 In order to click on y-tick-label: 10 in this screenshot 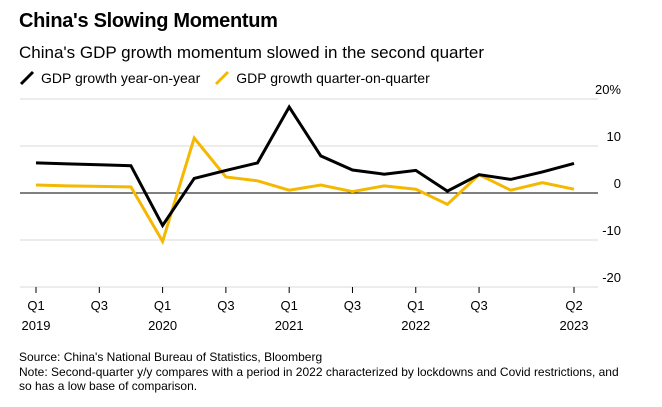, I will do `click(614, 136)`.